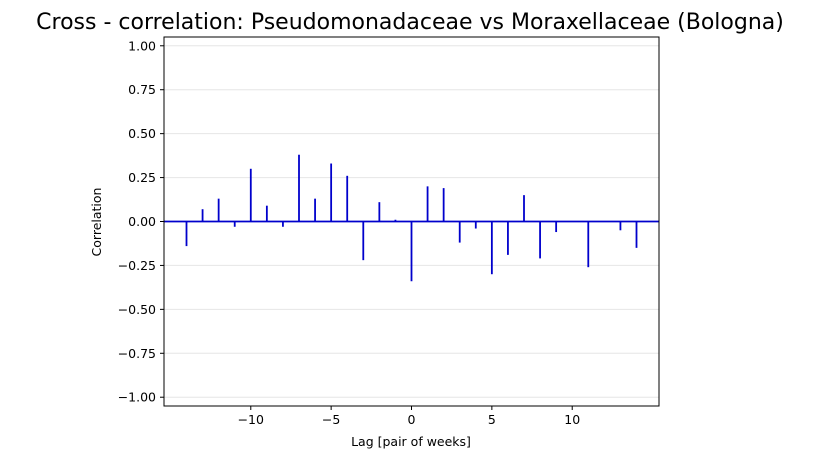 This screenshot has height=459, width=821. Describe the element at coordinates (142, 45) in the screenshot. I see `y-tick-label: 1.00` at that location.